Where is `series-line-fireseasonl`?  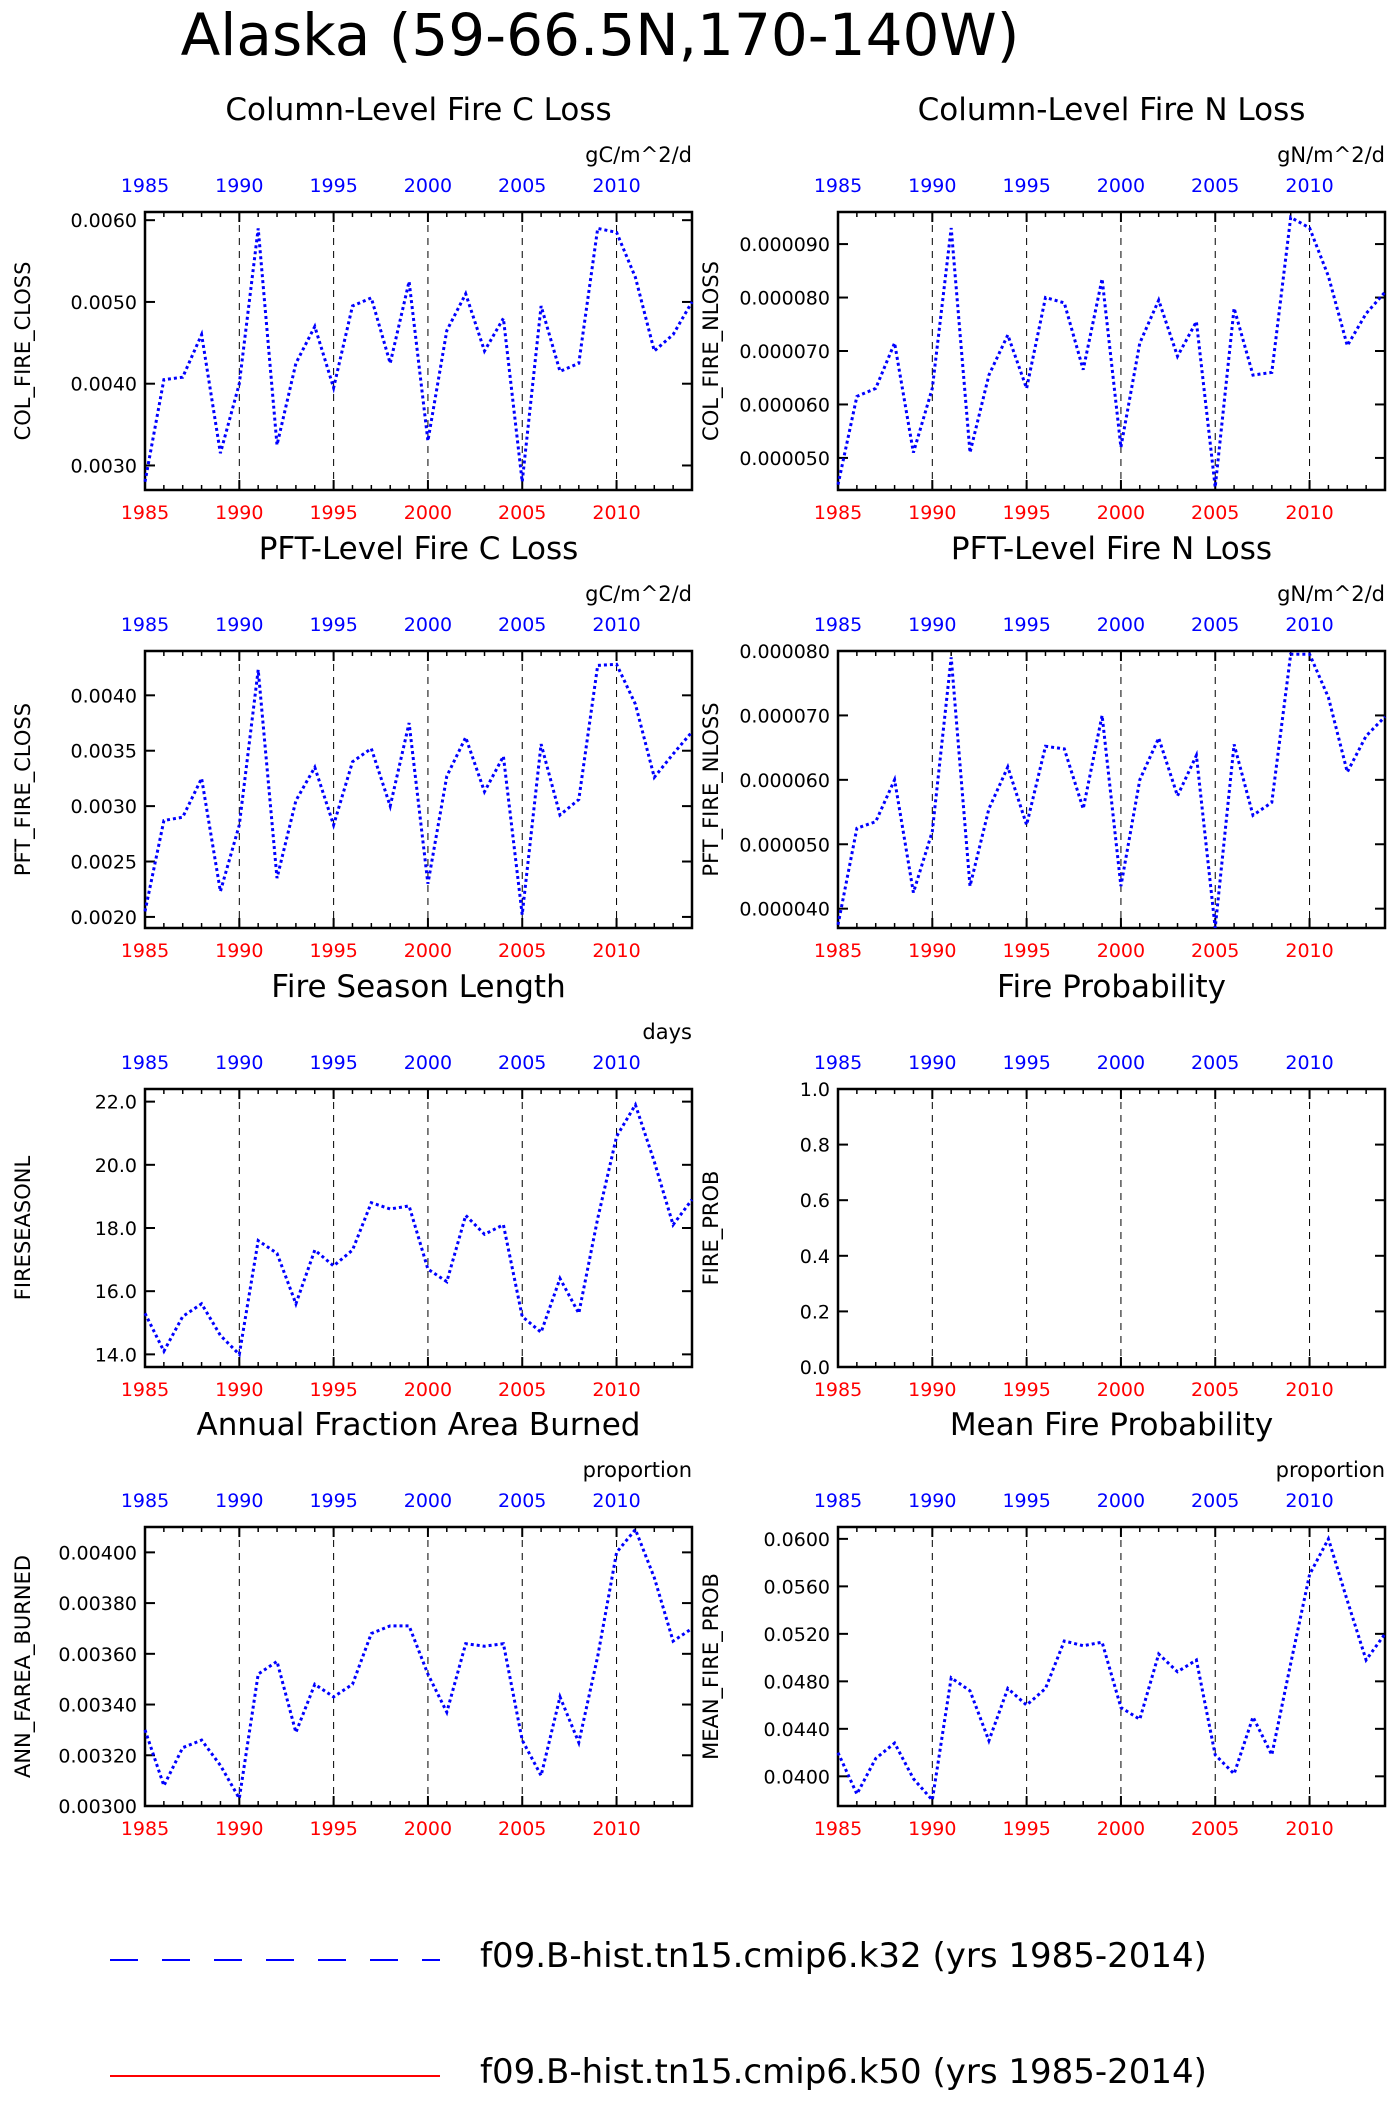
series-line-fireseasonl is located at coordinates (418, 1229).